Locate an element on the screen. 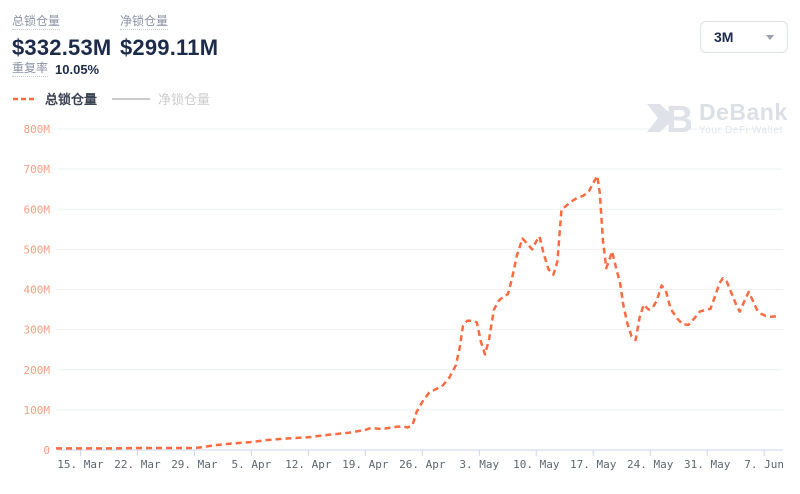  stat-total-locked: 总锁仓量 $332.53M is located at coordinates (61, 36).